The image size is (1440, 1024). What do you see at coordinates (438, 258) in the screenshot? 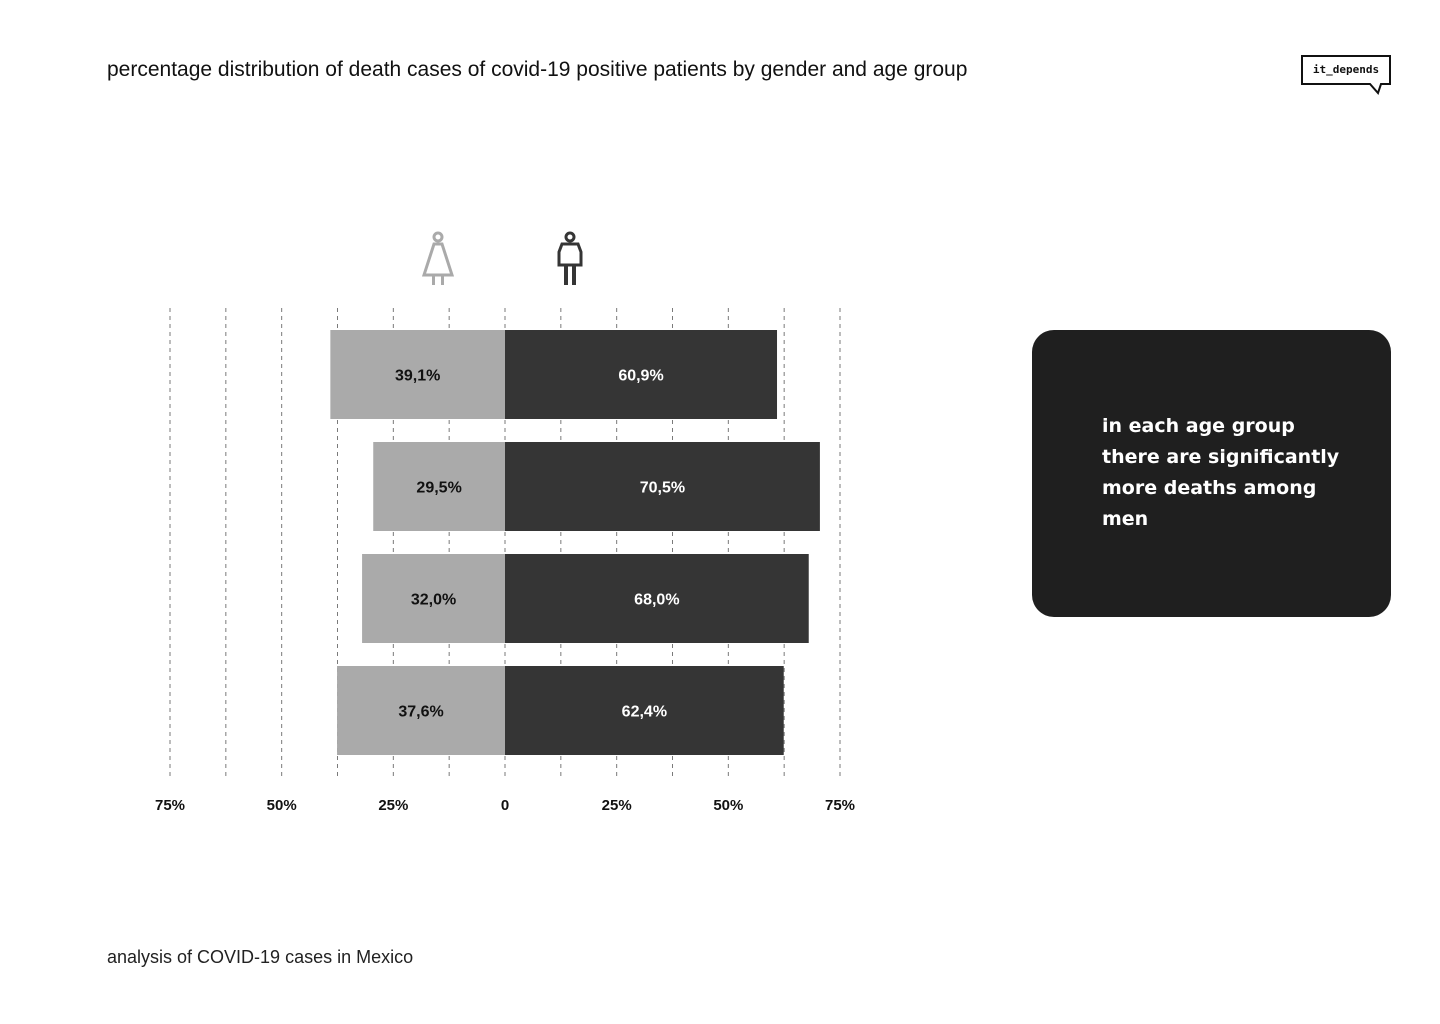
I see `woman-icon` at bounding box center [438, 258].